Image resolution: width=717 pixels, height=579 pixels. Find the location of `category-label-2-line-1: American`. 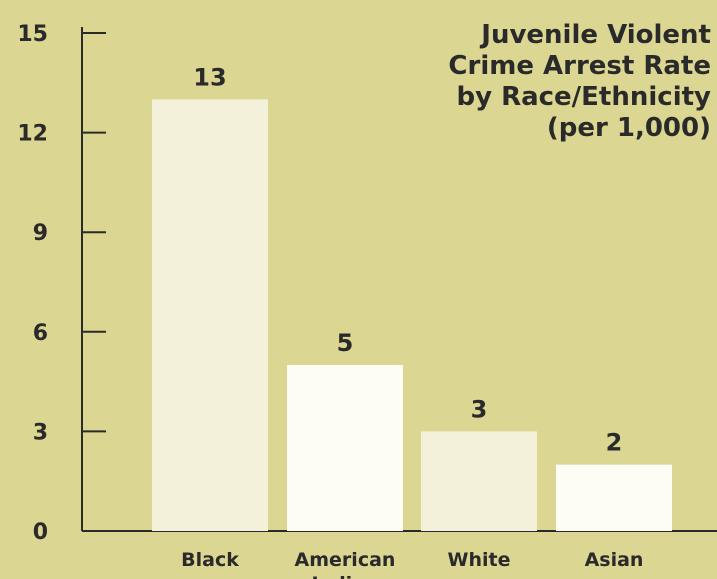

category-label-2-line-1: American is located at coordinates (345, 560).